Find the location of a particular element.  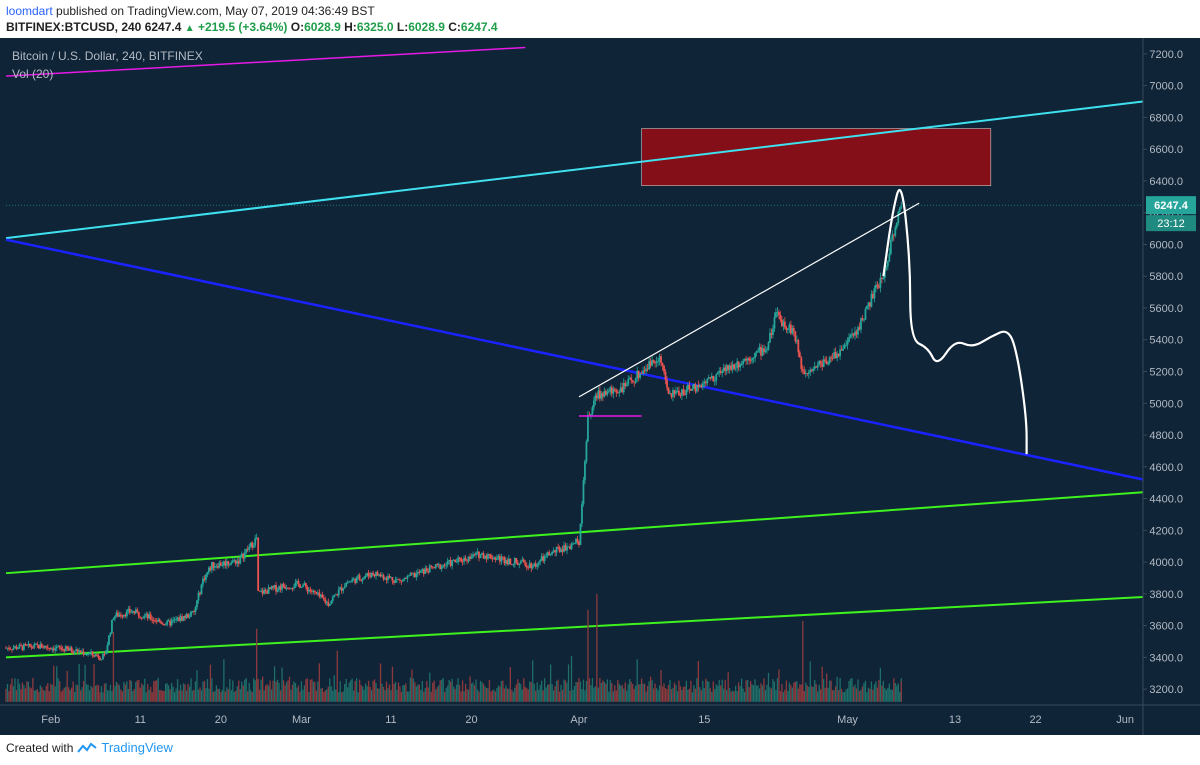

author-link: loomdart is located at coordinates (29, 11).